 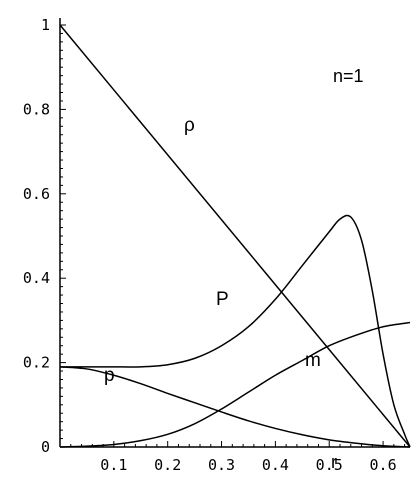 What do you see at coordinates (221, 465) in the screenshot?
I see `x-tick-label: 0.3` at bounding box center [221, 465].